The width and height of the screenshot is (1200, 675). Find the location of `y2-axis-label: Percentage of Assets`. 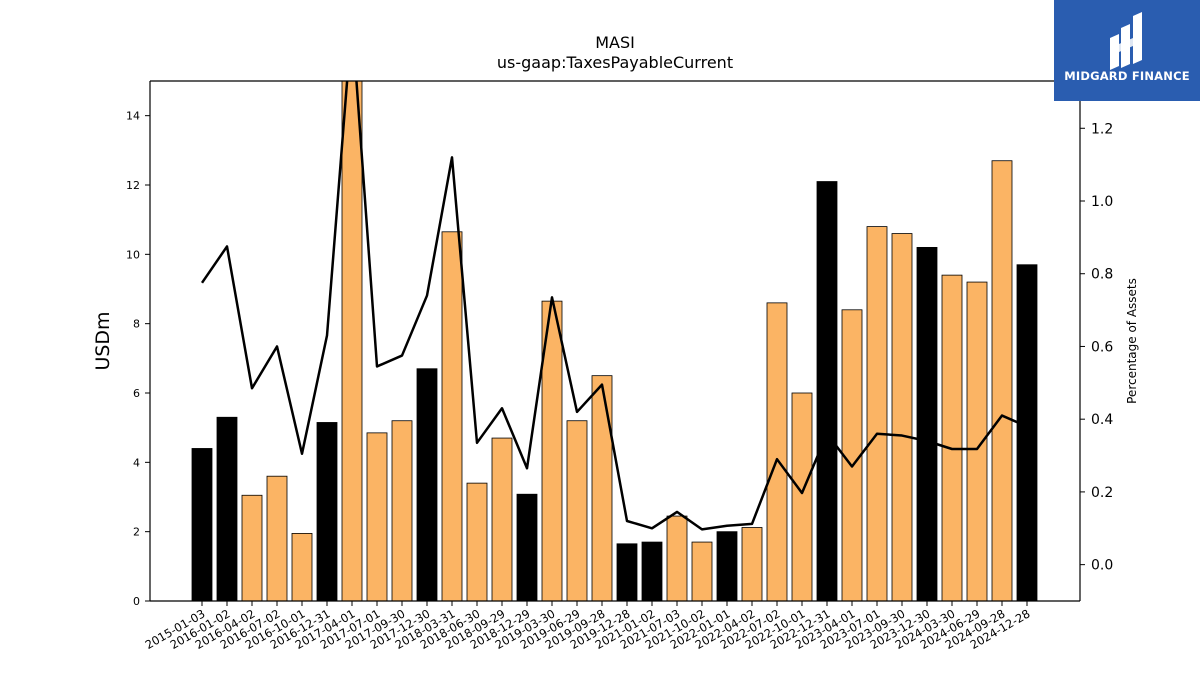

y2-axis-label: Percentage of Assets is located at coordinates (1132, 341).